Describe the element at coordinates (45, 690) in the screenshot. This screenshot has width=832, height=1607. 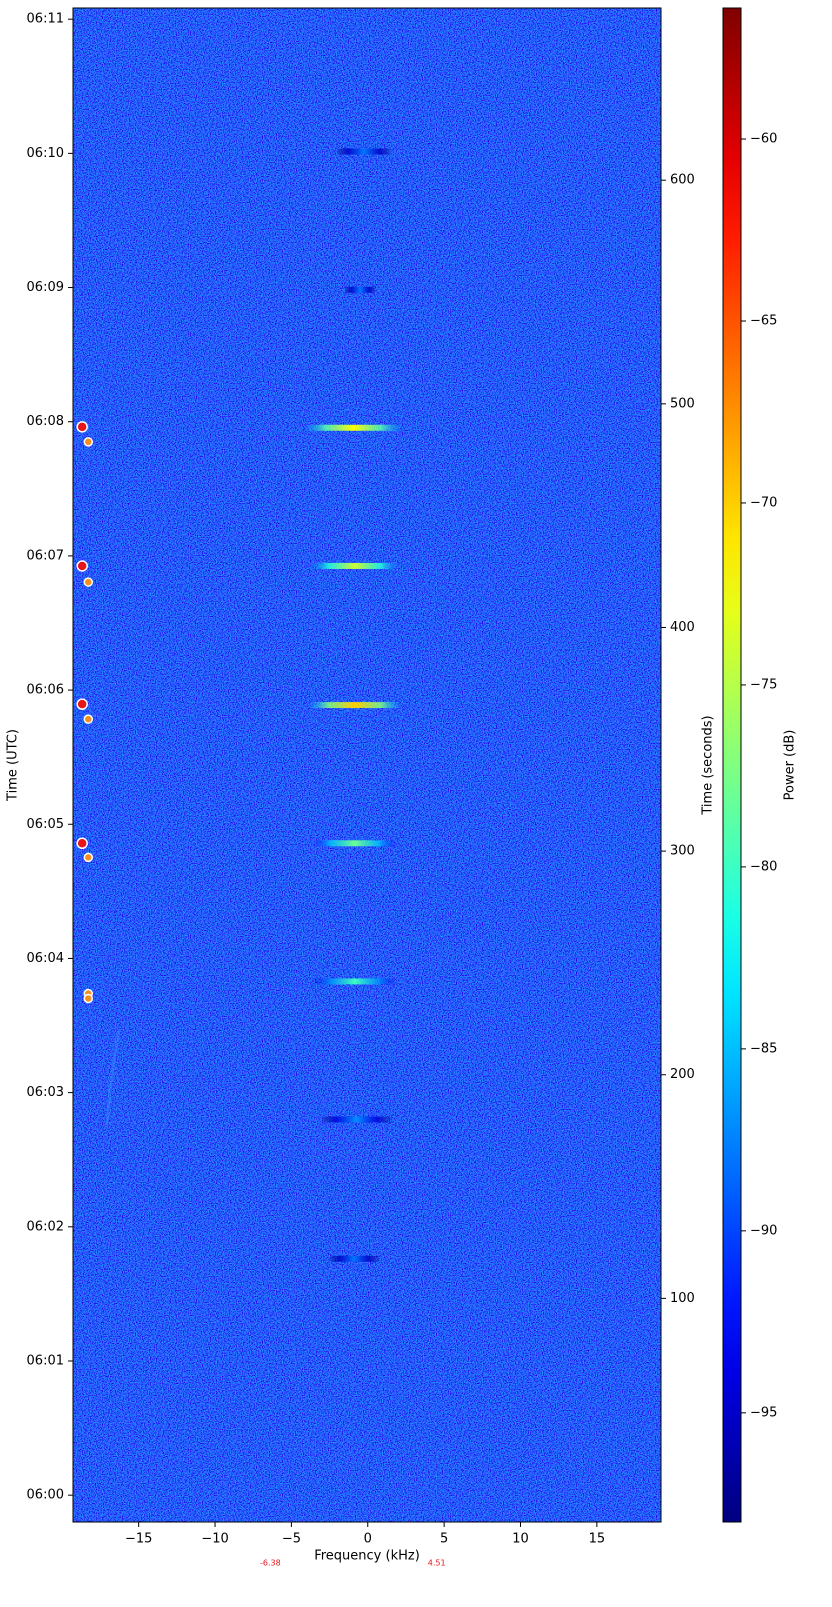
I see `y-tick-label: 06:06` at that location.